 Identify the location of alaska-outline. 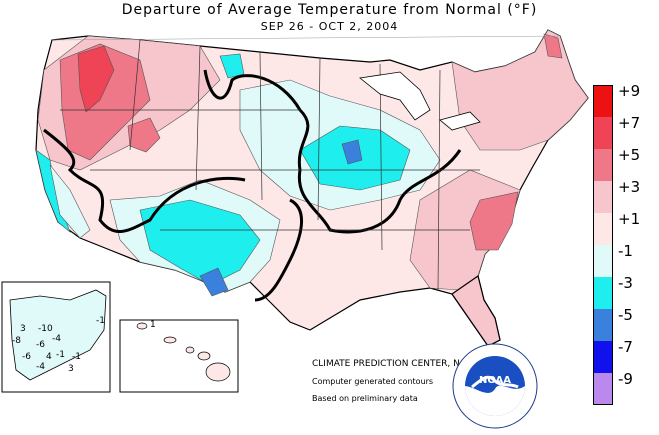
(58, 335).